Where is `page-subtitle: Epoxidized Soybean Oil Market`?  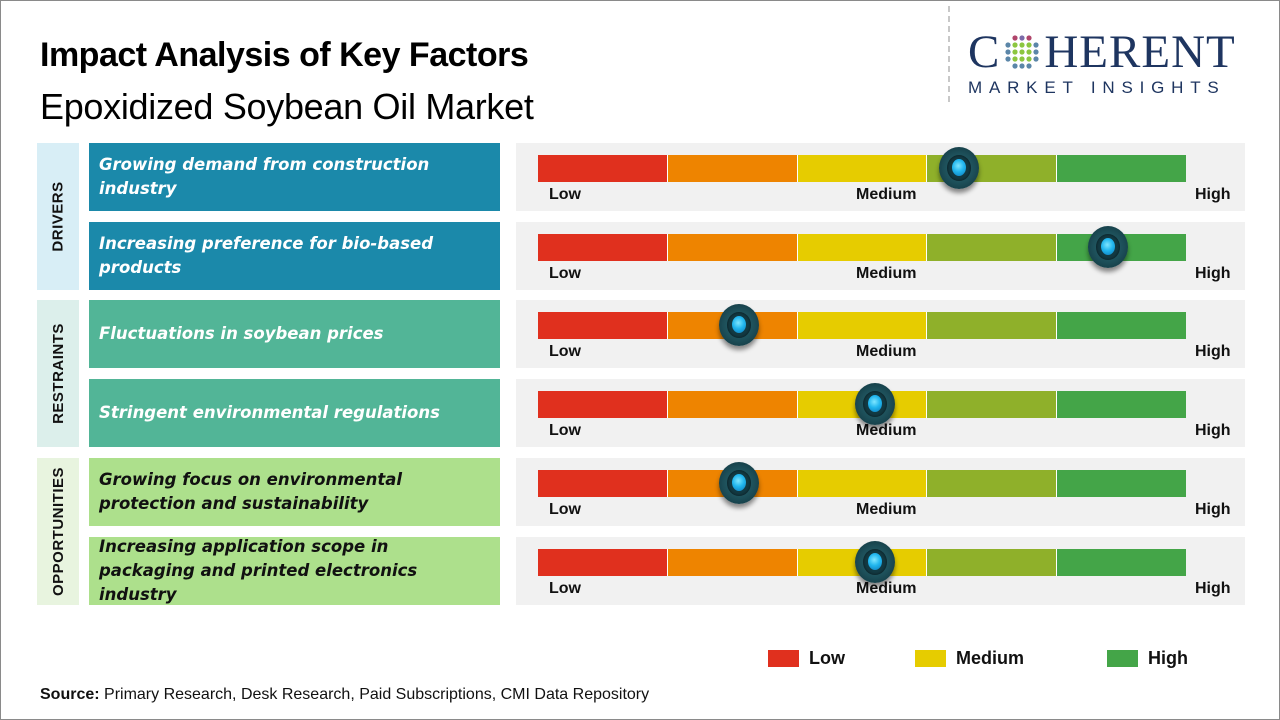 page-subtitle: Epoxidized Soybean Oil Market is located at coordinates (287, 106).